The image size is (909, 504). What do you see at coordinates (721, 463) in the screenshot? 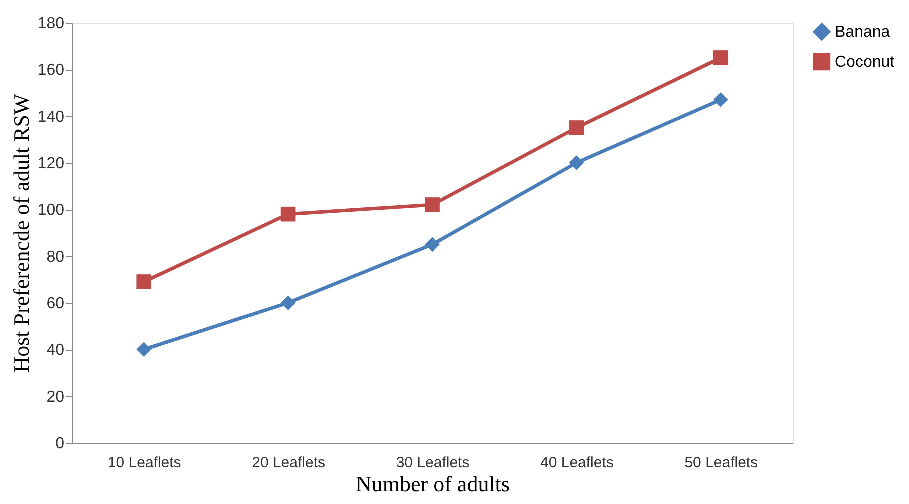
I see `x-tick-label: 50 Leaflets` at bounding box center [721, 463].